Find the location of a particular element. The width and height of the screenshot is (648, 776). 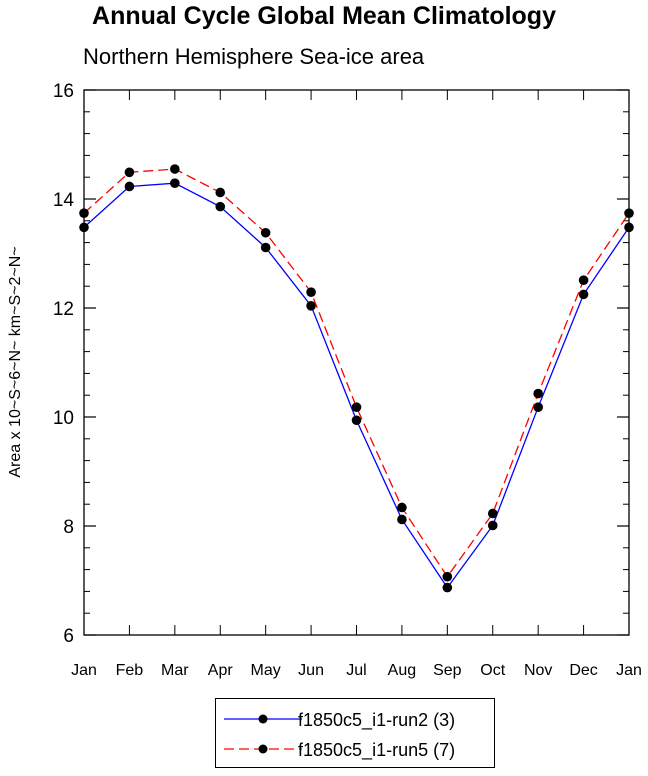

legend-swatch-run2 is located at coordinates (263, 719).